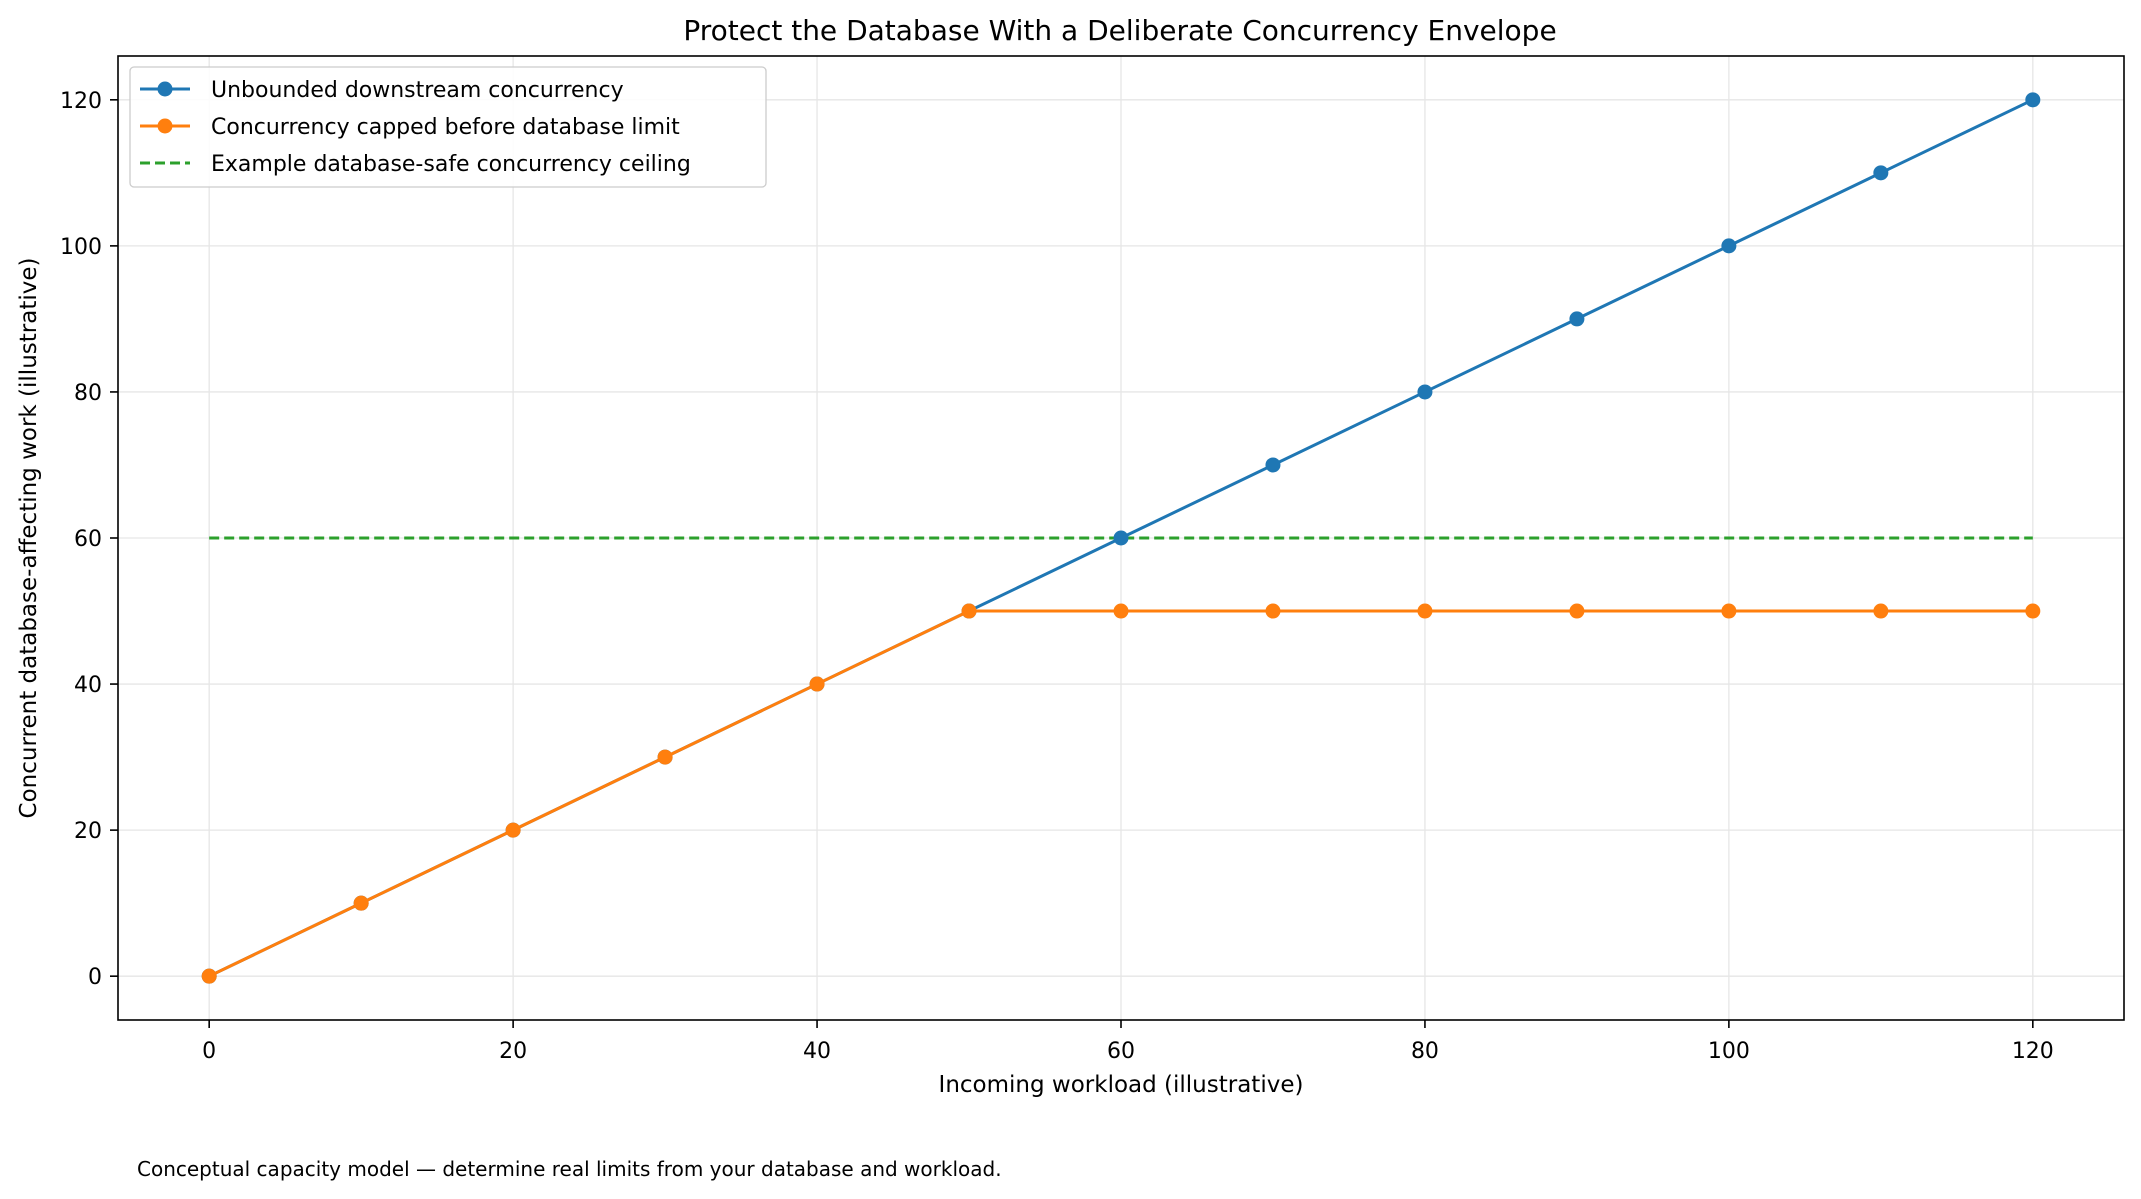  What do you see at coordinates (1121, 1085) in the screenshot?
I see `x-axis-label: Incoming workload (illustrative)` at bounding box center [1121, 1085].